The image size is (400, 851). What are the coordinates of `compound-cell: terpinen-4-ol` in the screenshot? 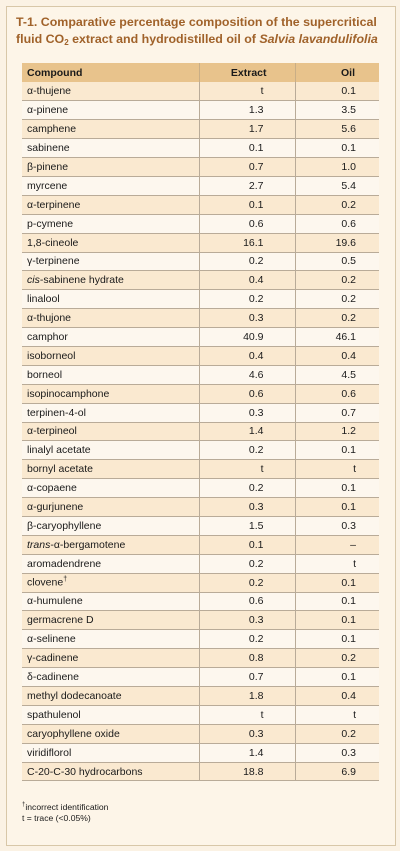 It's located at (111, 413).